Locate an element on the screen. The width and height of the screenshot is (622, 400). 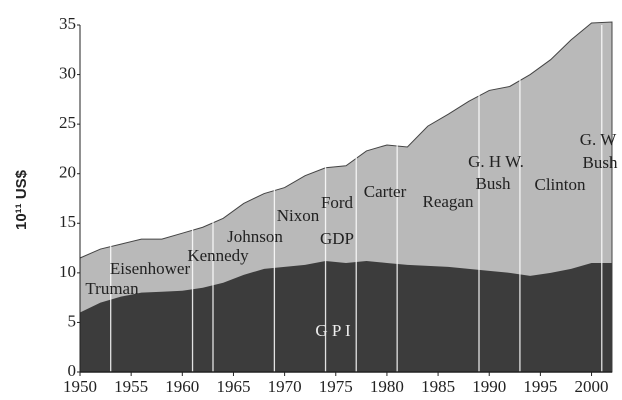
annotation: Nixon is located at coordinates (298, 215).